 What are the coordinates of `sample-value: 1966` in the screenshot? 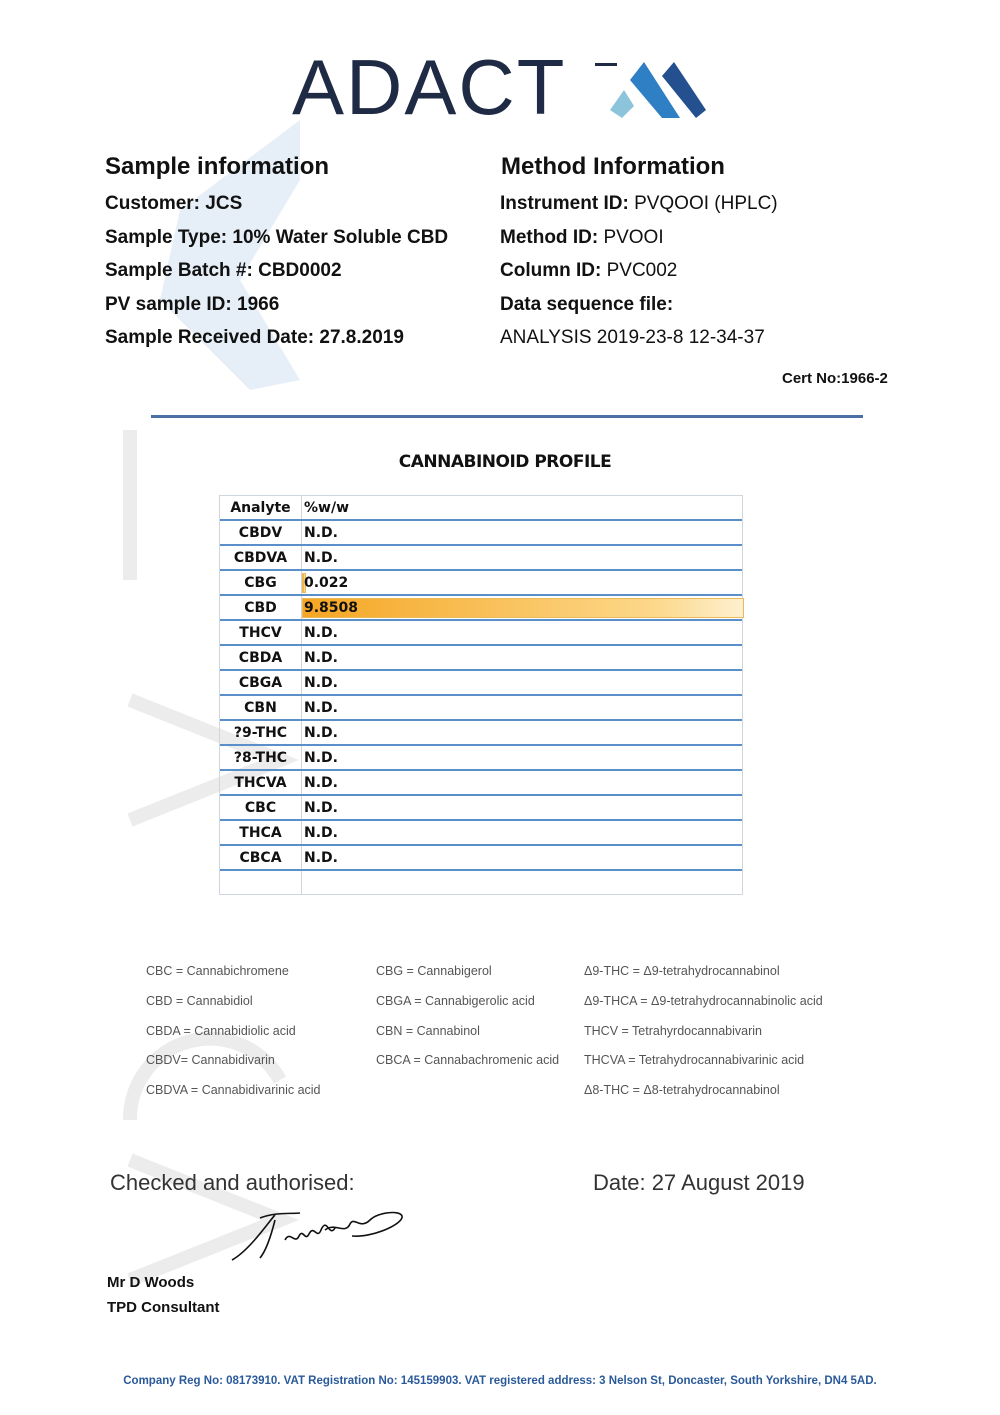 It's located at (258, 304).